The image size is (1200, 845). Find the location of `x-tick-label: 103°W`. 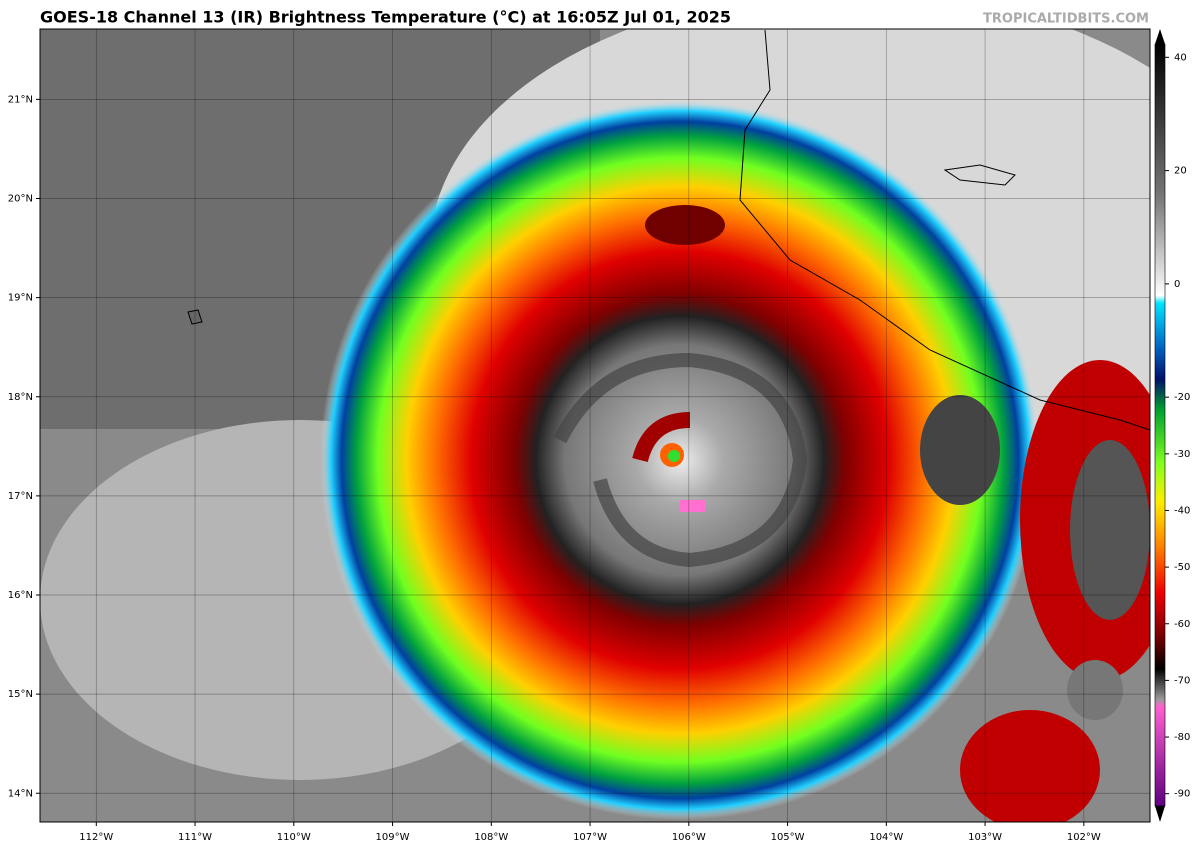

x-tick-label: 103°W is located at coordinates (985, 837).